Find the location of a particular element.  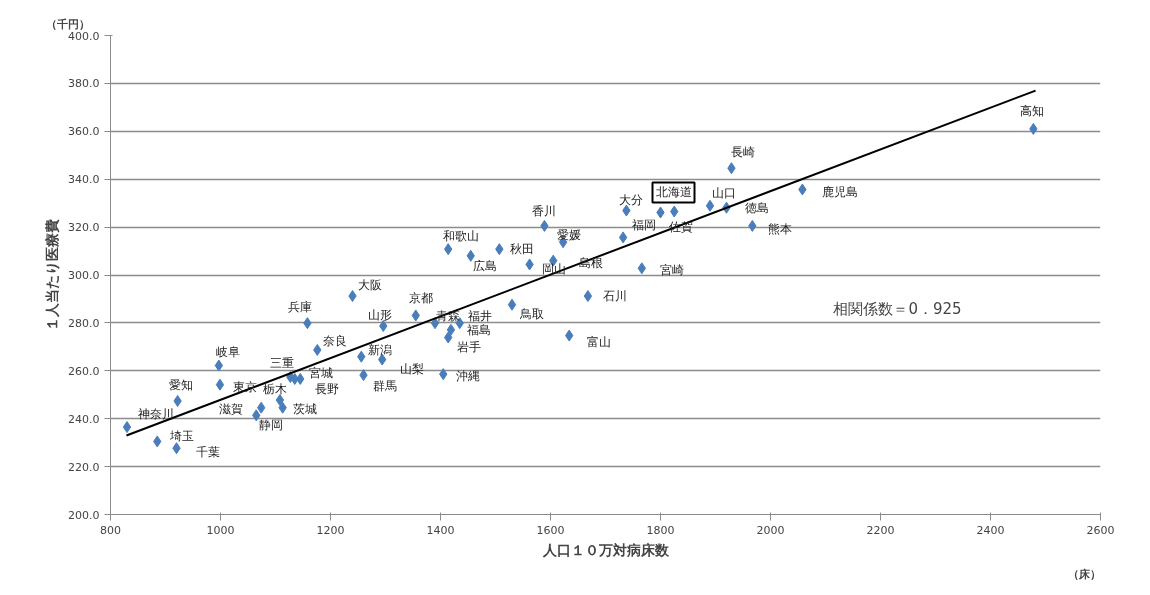

y-tick-label: 200.0 is located at coordinates (84, 515).